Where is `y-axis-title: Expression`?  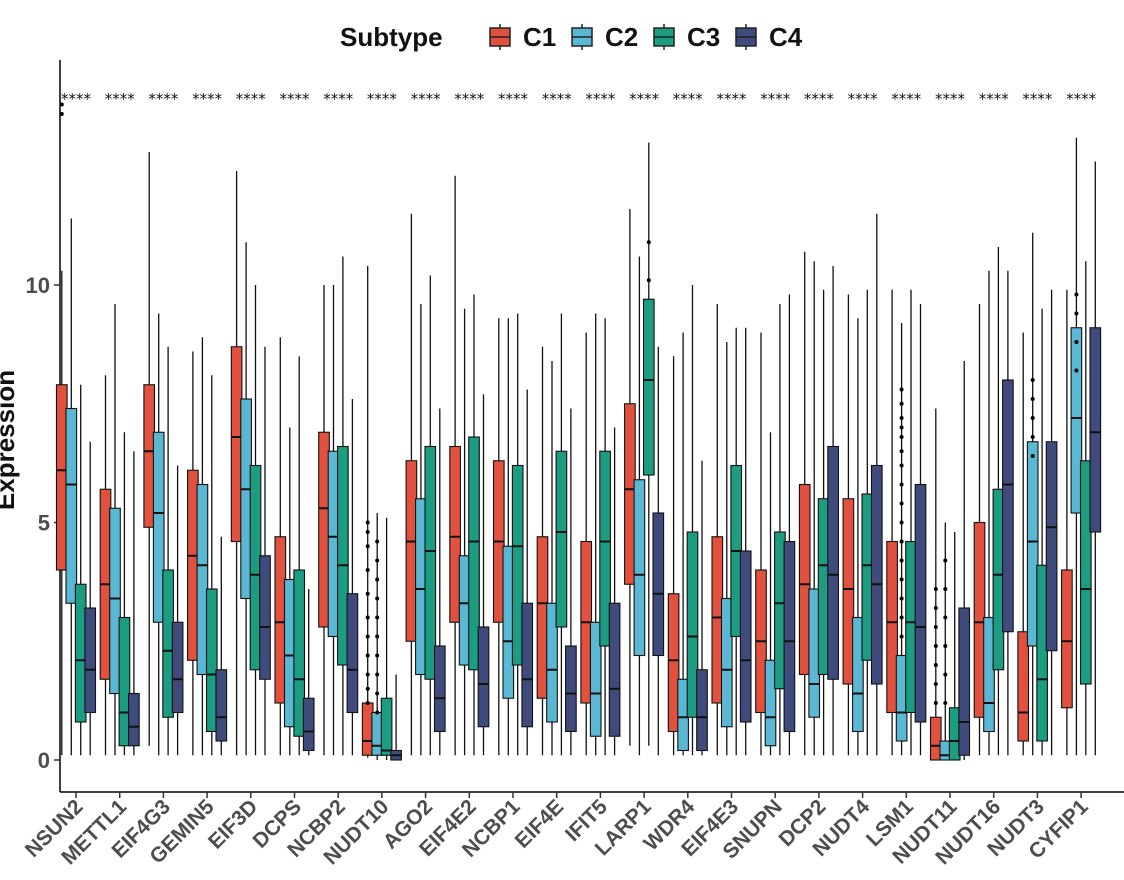 y-axis-title: Expression is located at coordinates (10, 440).